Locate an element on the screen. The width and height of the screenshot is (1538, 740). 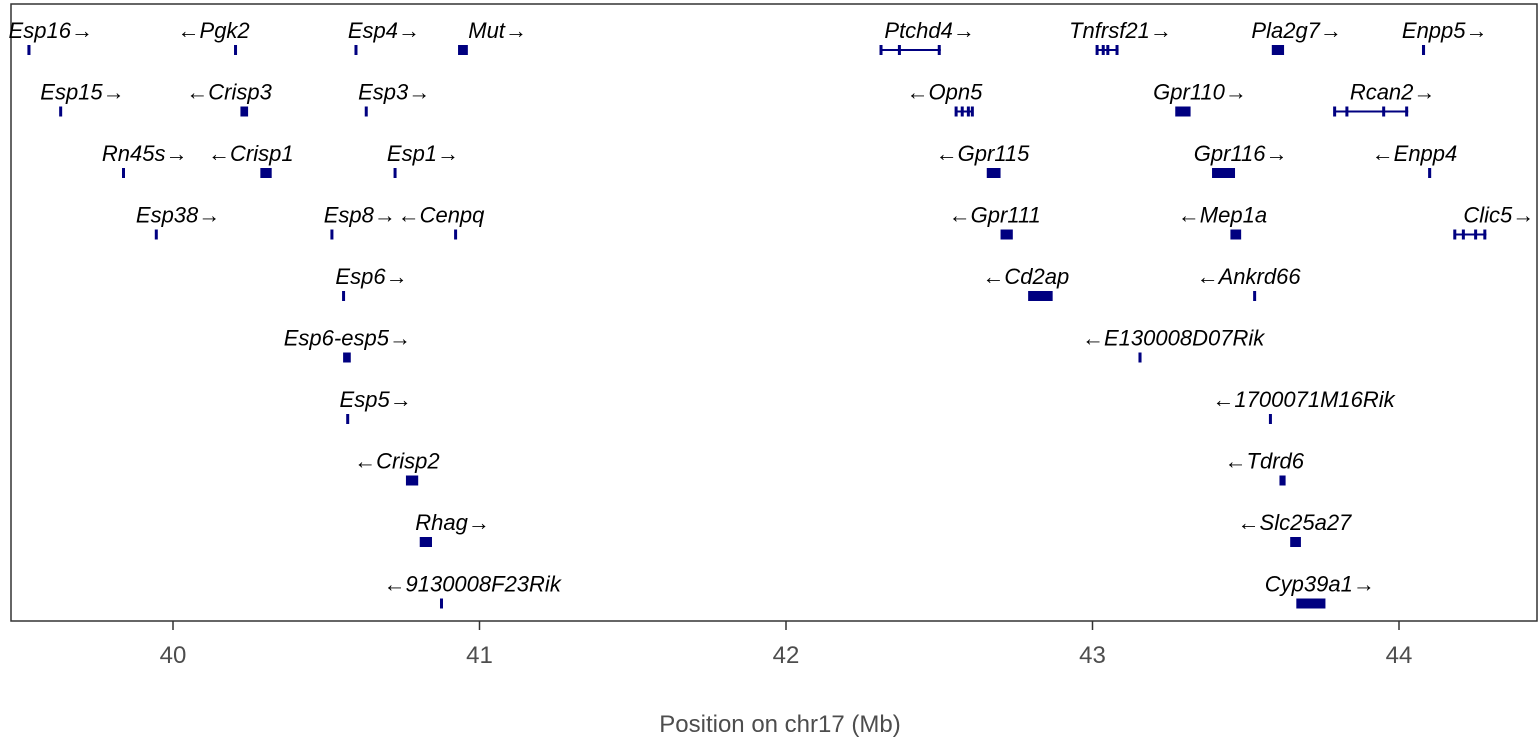
gene-enpp4: ←Enpp4 is located at coordinates (1414, 159).